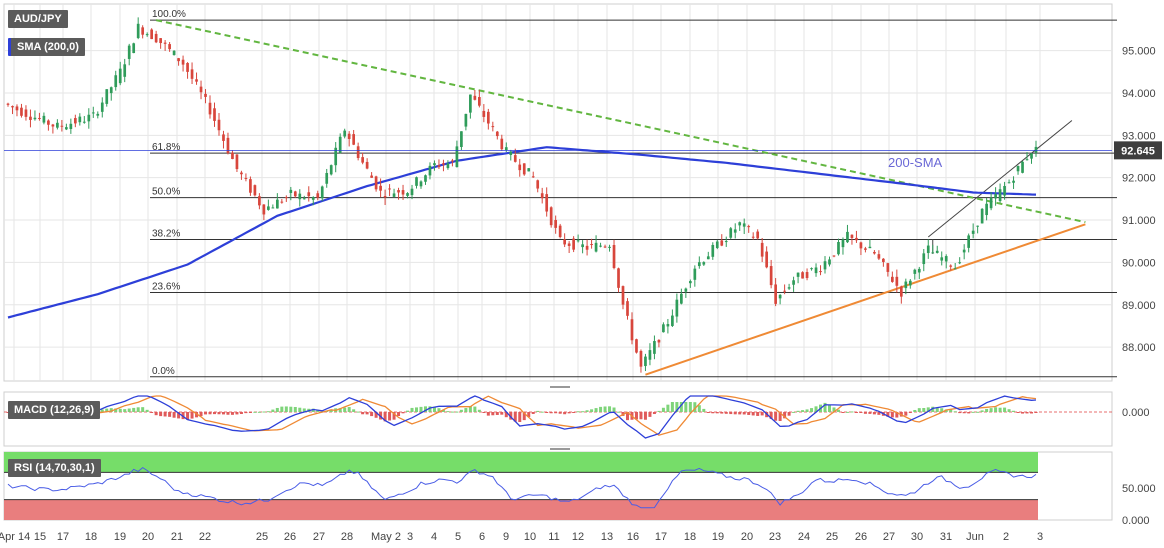  What do you see at coordinates (633, 537) in the screenshot?
I see `x-tick-label: 16` at bounding box center [633, 537].